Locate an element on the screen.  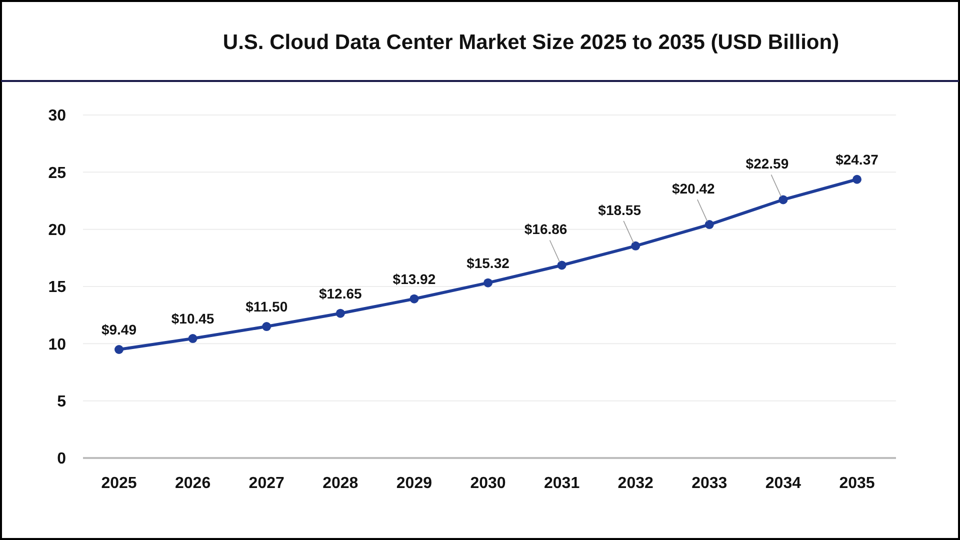
x-tick-label: 2035 is located at coordinates (857, 483).